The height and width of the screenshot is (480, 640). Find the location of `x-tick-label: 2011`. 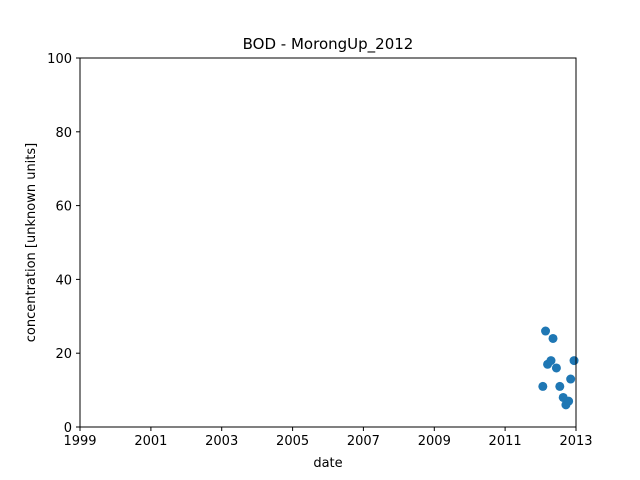

x-tick-label: 2011 is located at coordinates (505, 441).